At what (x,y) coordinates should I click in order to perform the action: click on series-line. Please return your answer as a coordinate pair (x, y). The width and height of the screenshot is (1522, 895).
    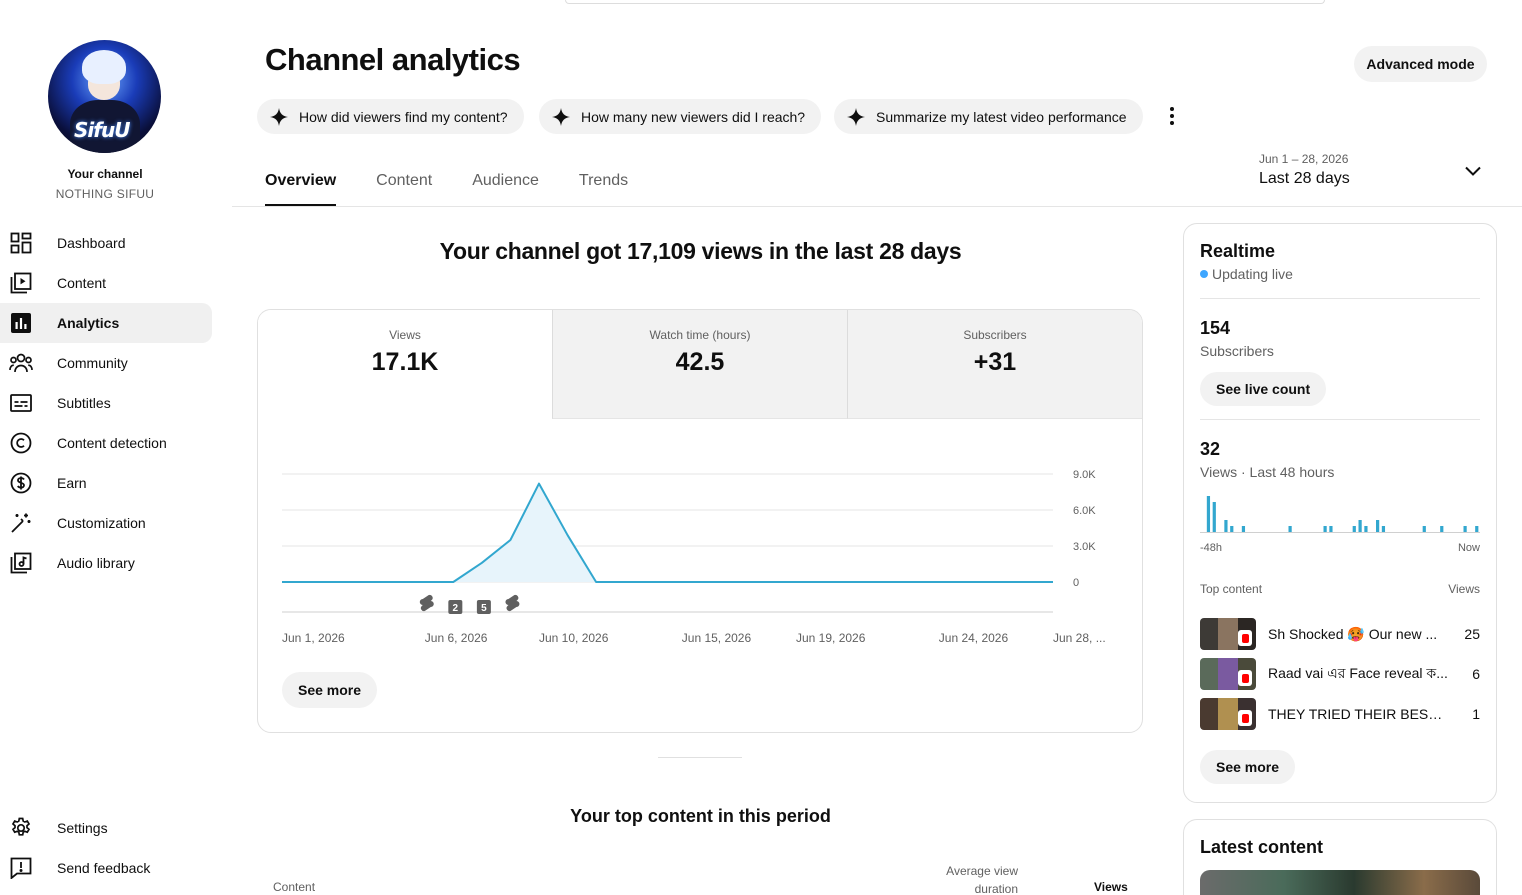
    Looking at the image, I should click on (667, 532).